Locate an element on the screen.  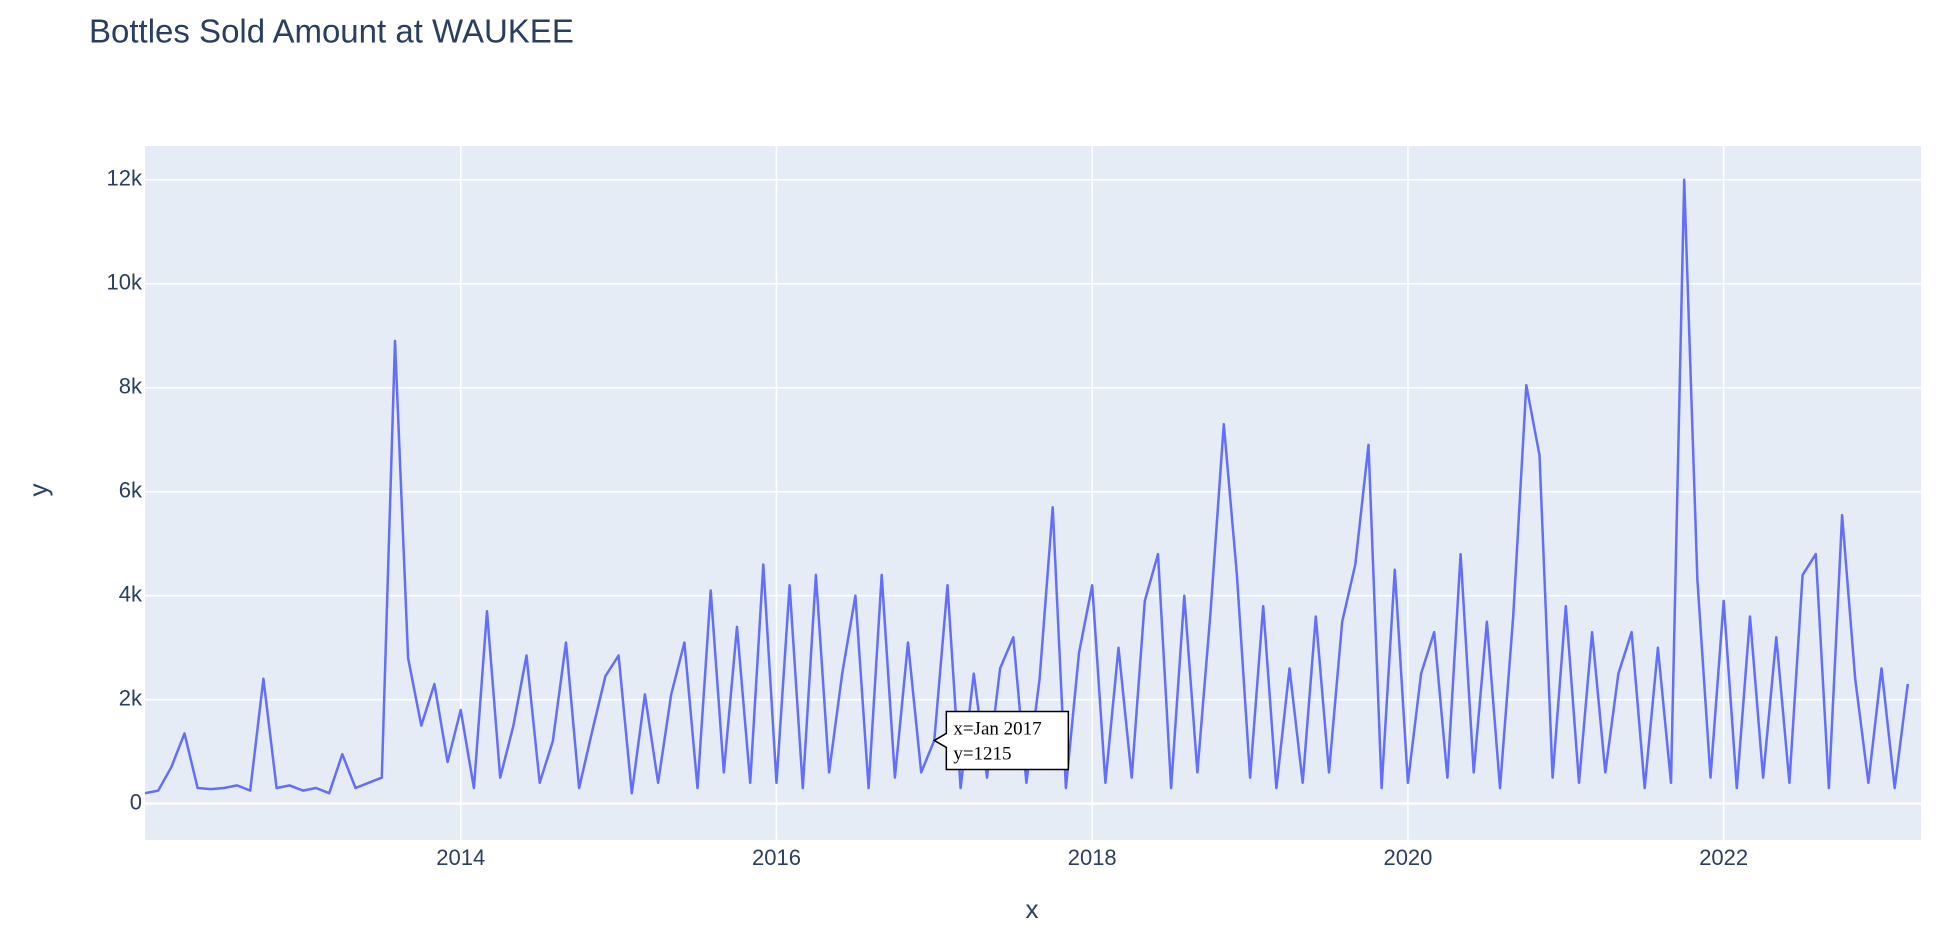
y-tick-label: 12k is located at coordinates (125, 178).